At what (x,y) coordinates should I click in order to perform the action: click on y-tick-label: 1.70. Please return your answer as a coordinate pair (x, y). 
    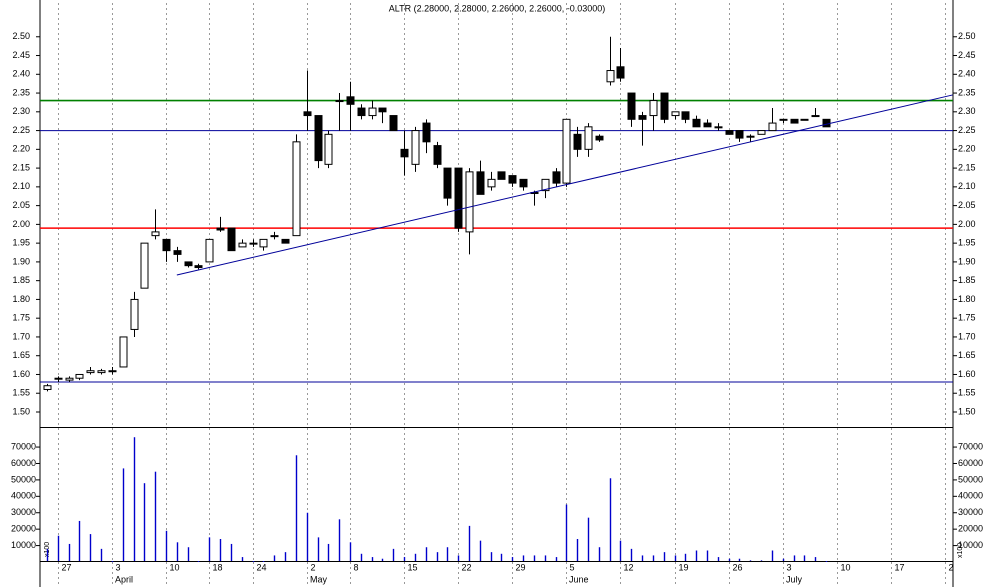
    Looking at the image, I should click on (21, 336).